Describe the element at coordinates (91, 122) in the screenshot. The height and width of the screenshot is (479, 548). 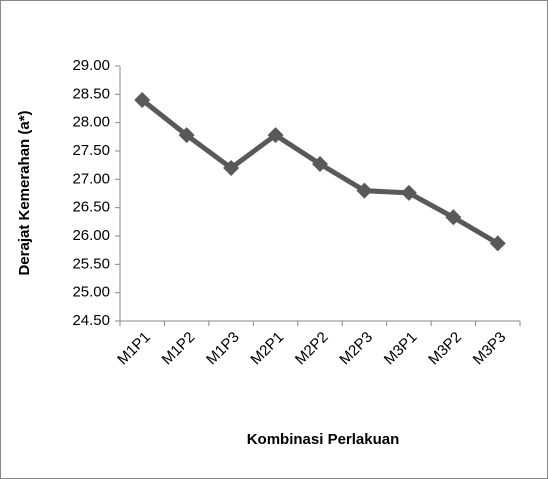
I see `y-tick-label: 28.00` at that location.